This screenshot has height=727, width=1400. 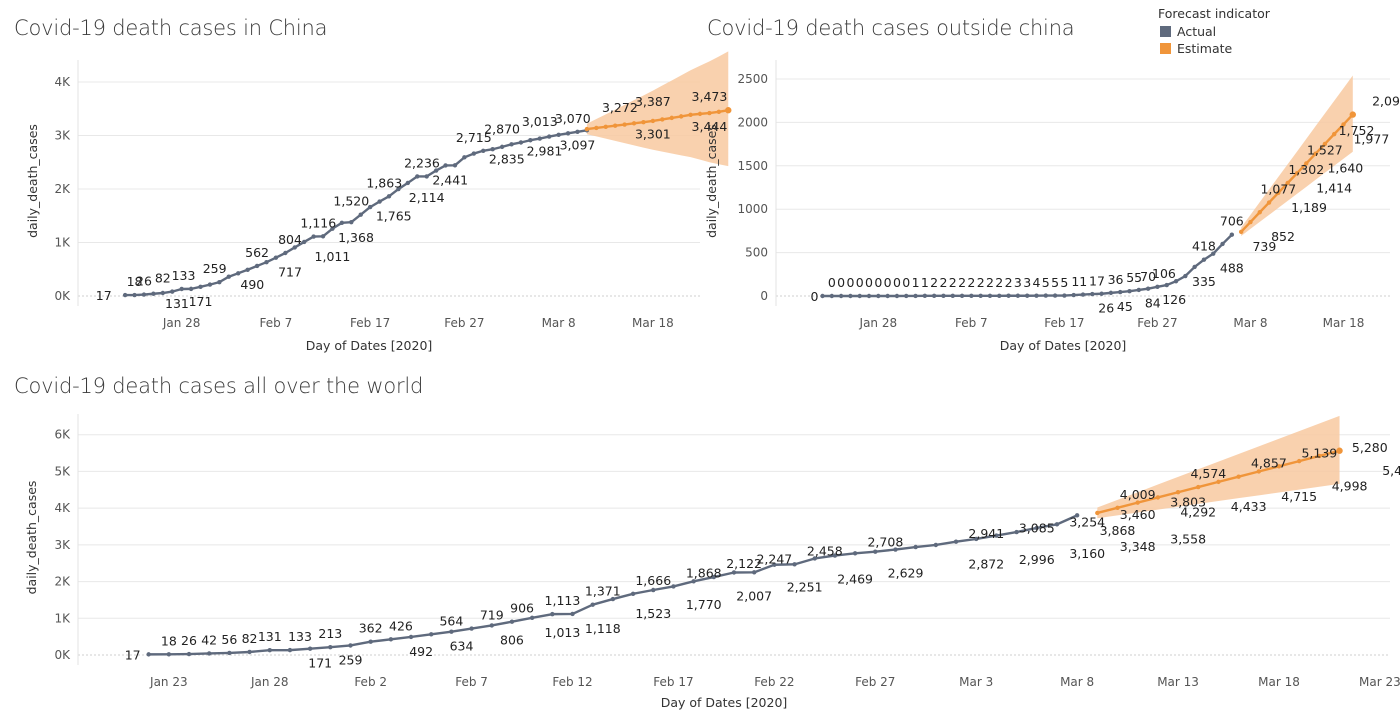 What do you see at coordinates (1018, 282) in the screenshot?
I see `data-label: 3` at bounding box center [1018, 282].